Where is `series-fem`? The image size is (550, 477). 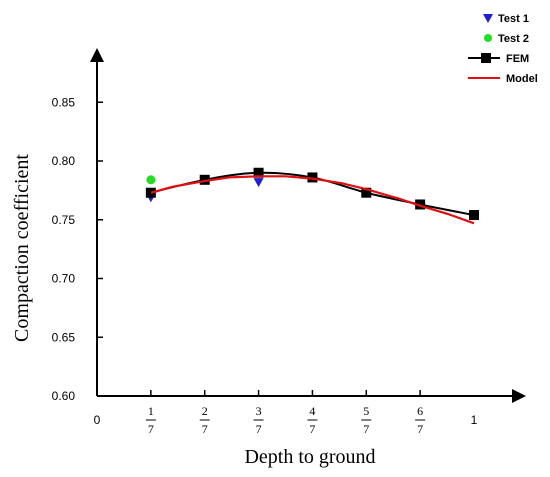
series-fem is located at coordinates (312, 194).